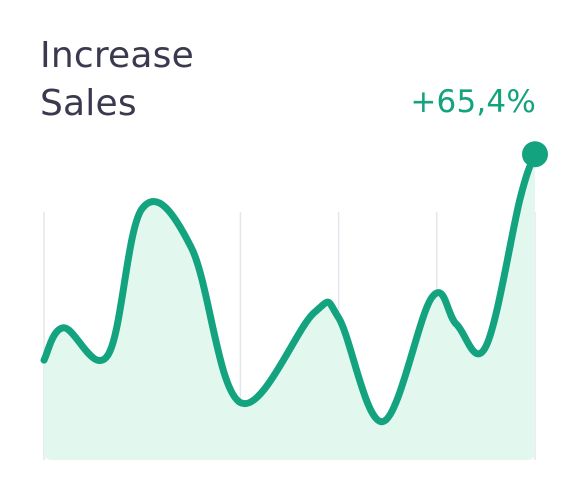  Describe the element at coordinates (88, 103) in the screenshot. I see `title-line-2: Sales` at that location.